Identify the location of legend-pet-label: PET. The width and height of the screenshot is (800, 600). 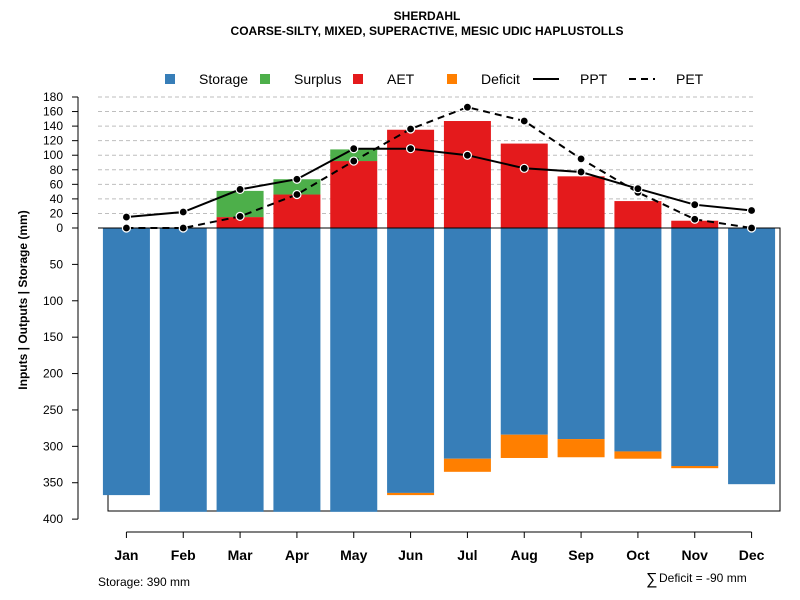
(690, 79).